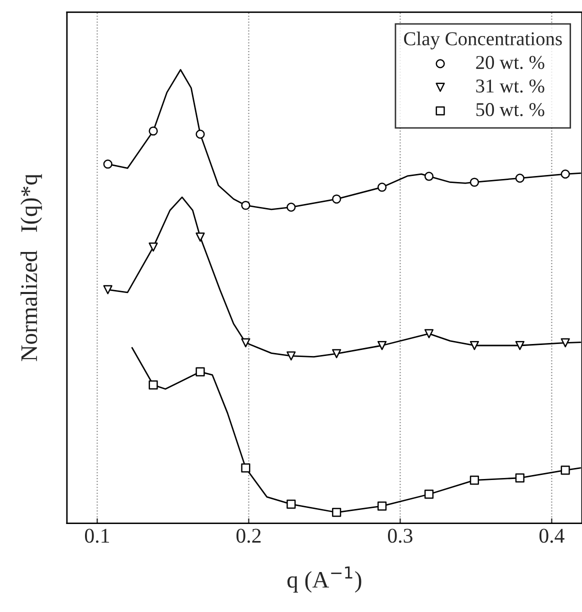  I want to click on x-tick-label: 0.3, so click(400, 535).